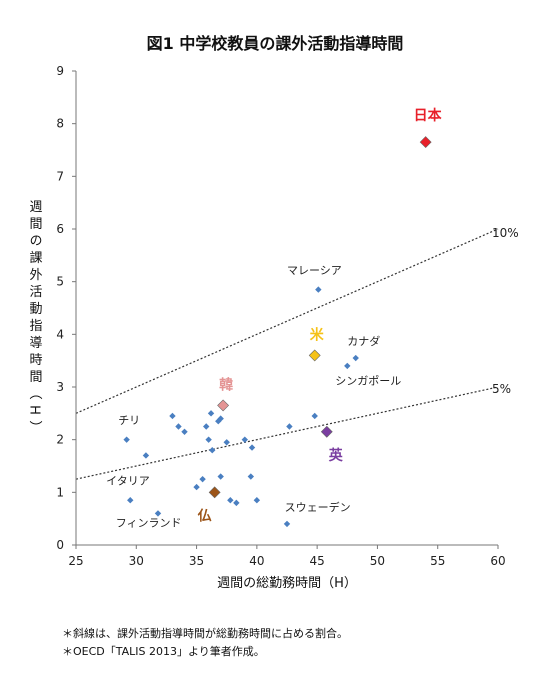  I want to click on y-tick-label-2: 2, so click(60, 440).